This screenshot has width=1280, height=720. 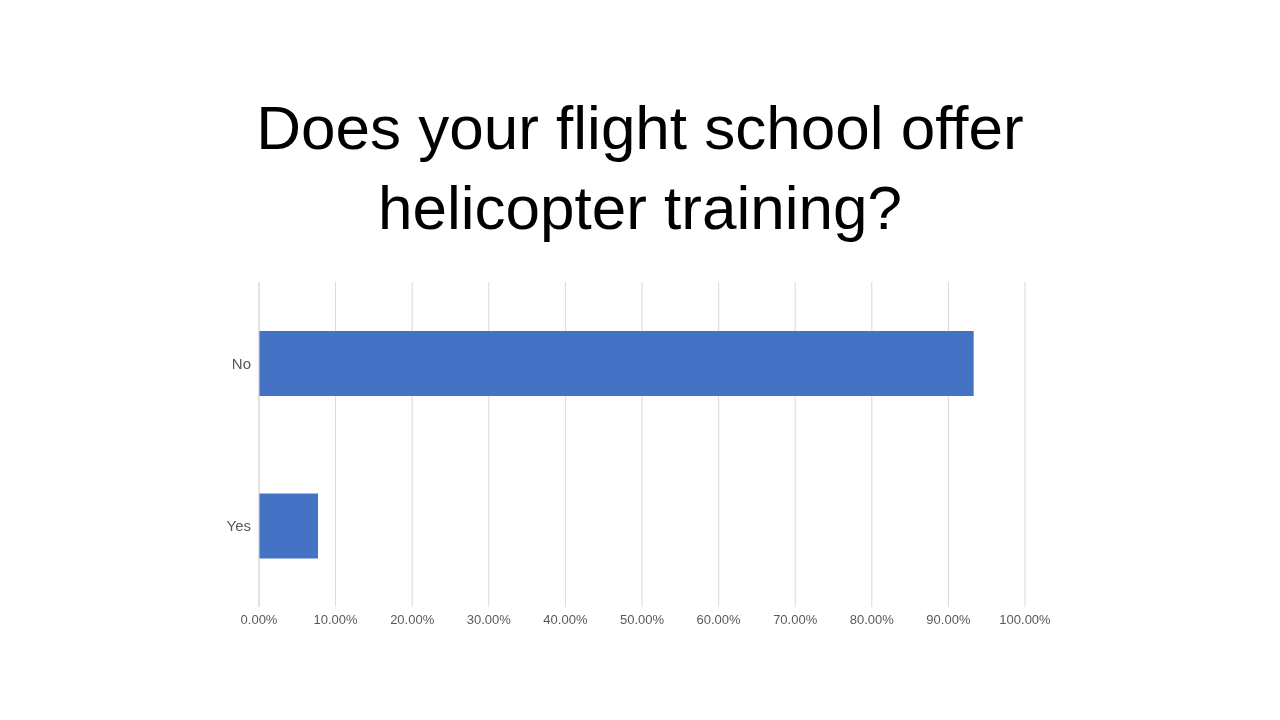 I want to click on y-tick-label: No, so click(x=241, y=363).